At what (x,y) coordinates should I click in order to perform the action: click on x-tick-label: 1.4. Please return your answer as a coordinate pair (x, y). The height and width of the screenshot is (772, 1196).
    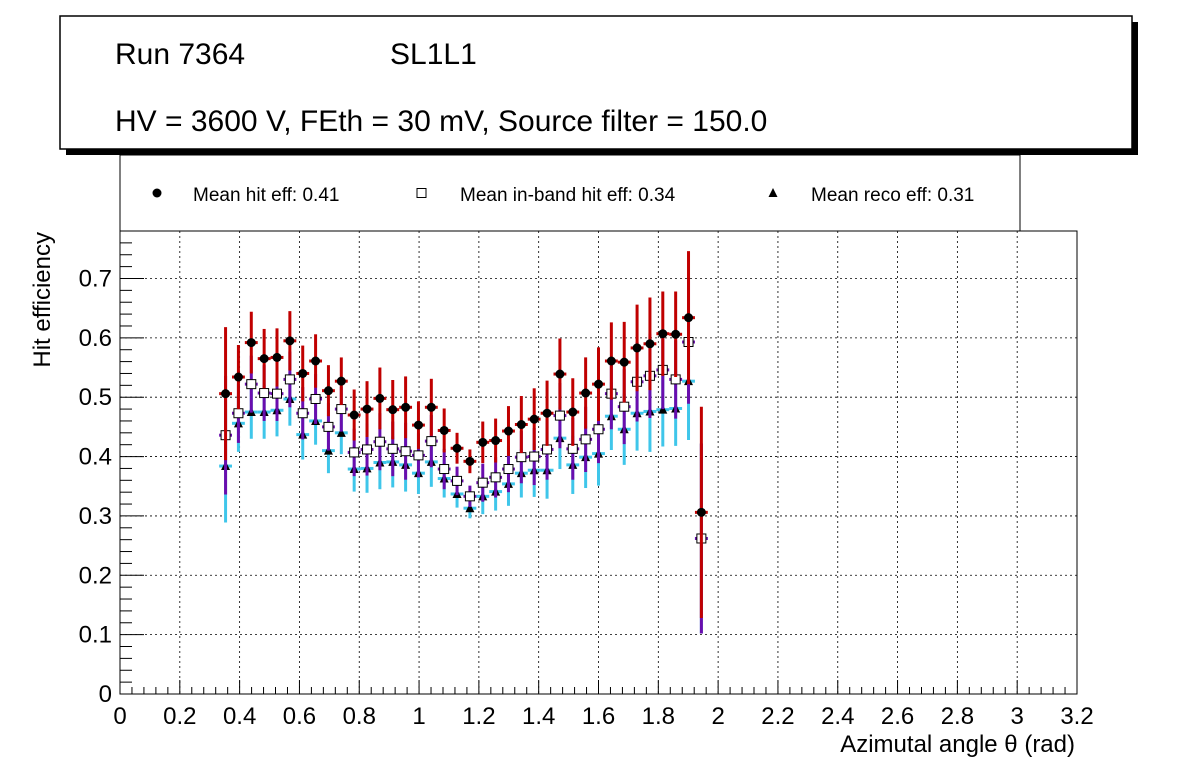
    Looking at the image, I should click on (538, 716).